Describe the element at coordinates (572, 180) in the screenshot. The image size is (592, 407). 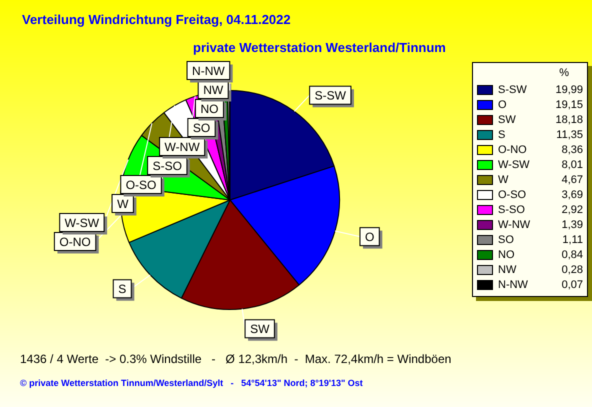
I see `data-label: 4,67` at that location.